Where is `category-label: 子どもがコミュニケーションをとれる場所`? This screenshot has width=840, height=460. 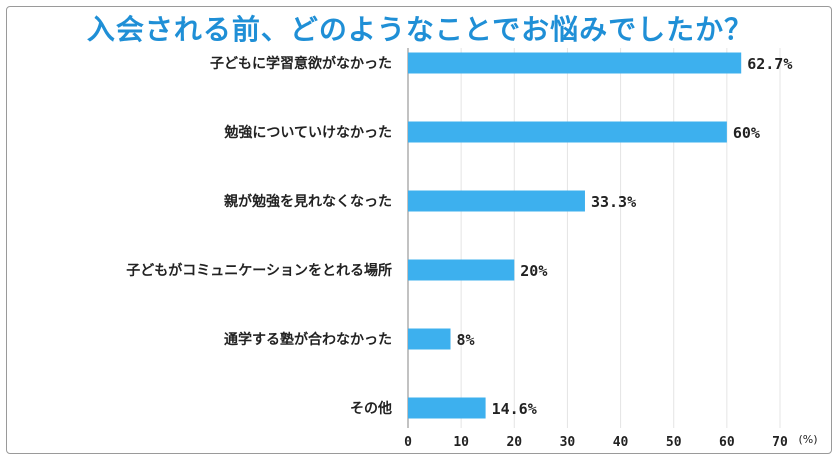
category-label: 子どもがコミュニケーションをとれる場所 is located at coordinates (259, 270).